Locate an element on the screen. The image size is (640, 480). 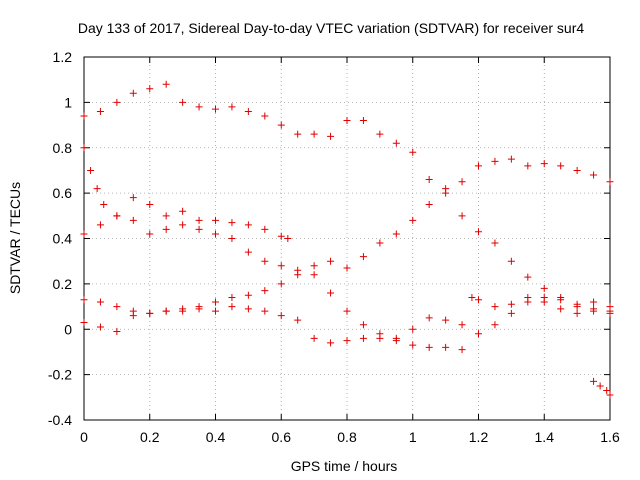
x-tick-label: 0.2 is located at coordinates (150, 437).